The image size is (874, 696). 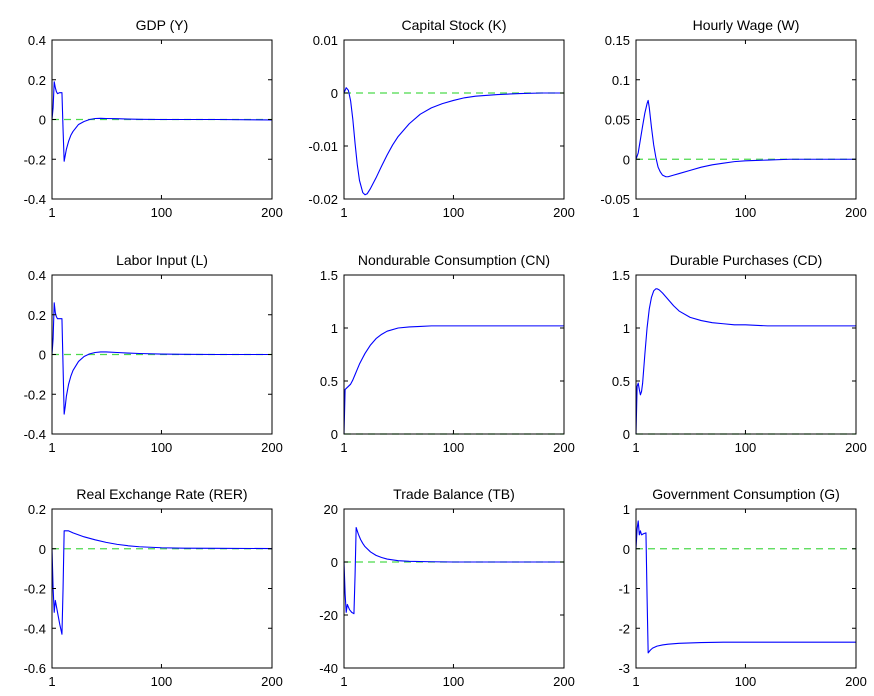 I want to click on subplot-1: GDP (Y) -0.4 -0.2 0 0.2 0.4 1 100 200, so click(x=153, y=118).